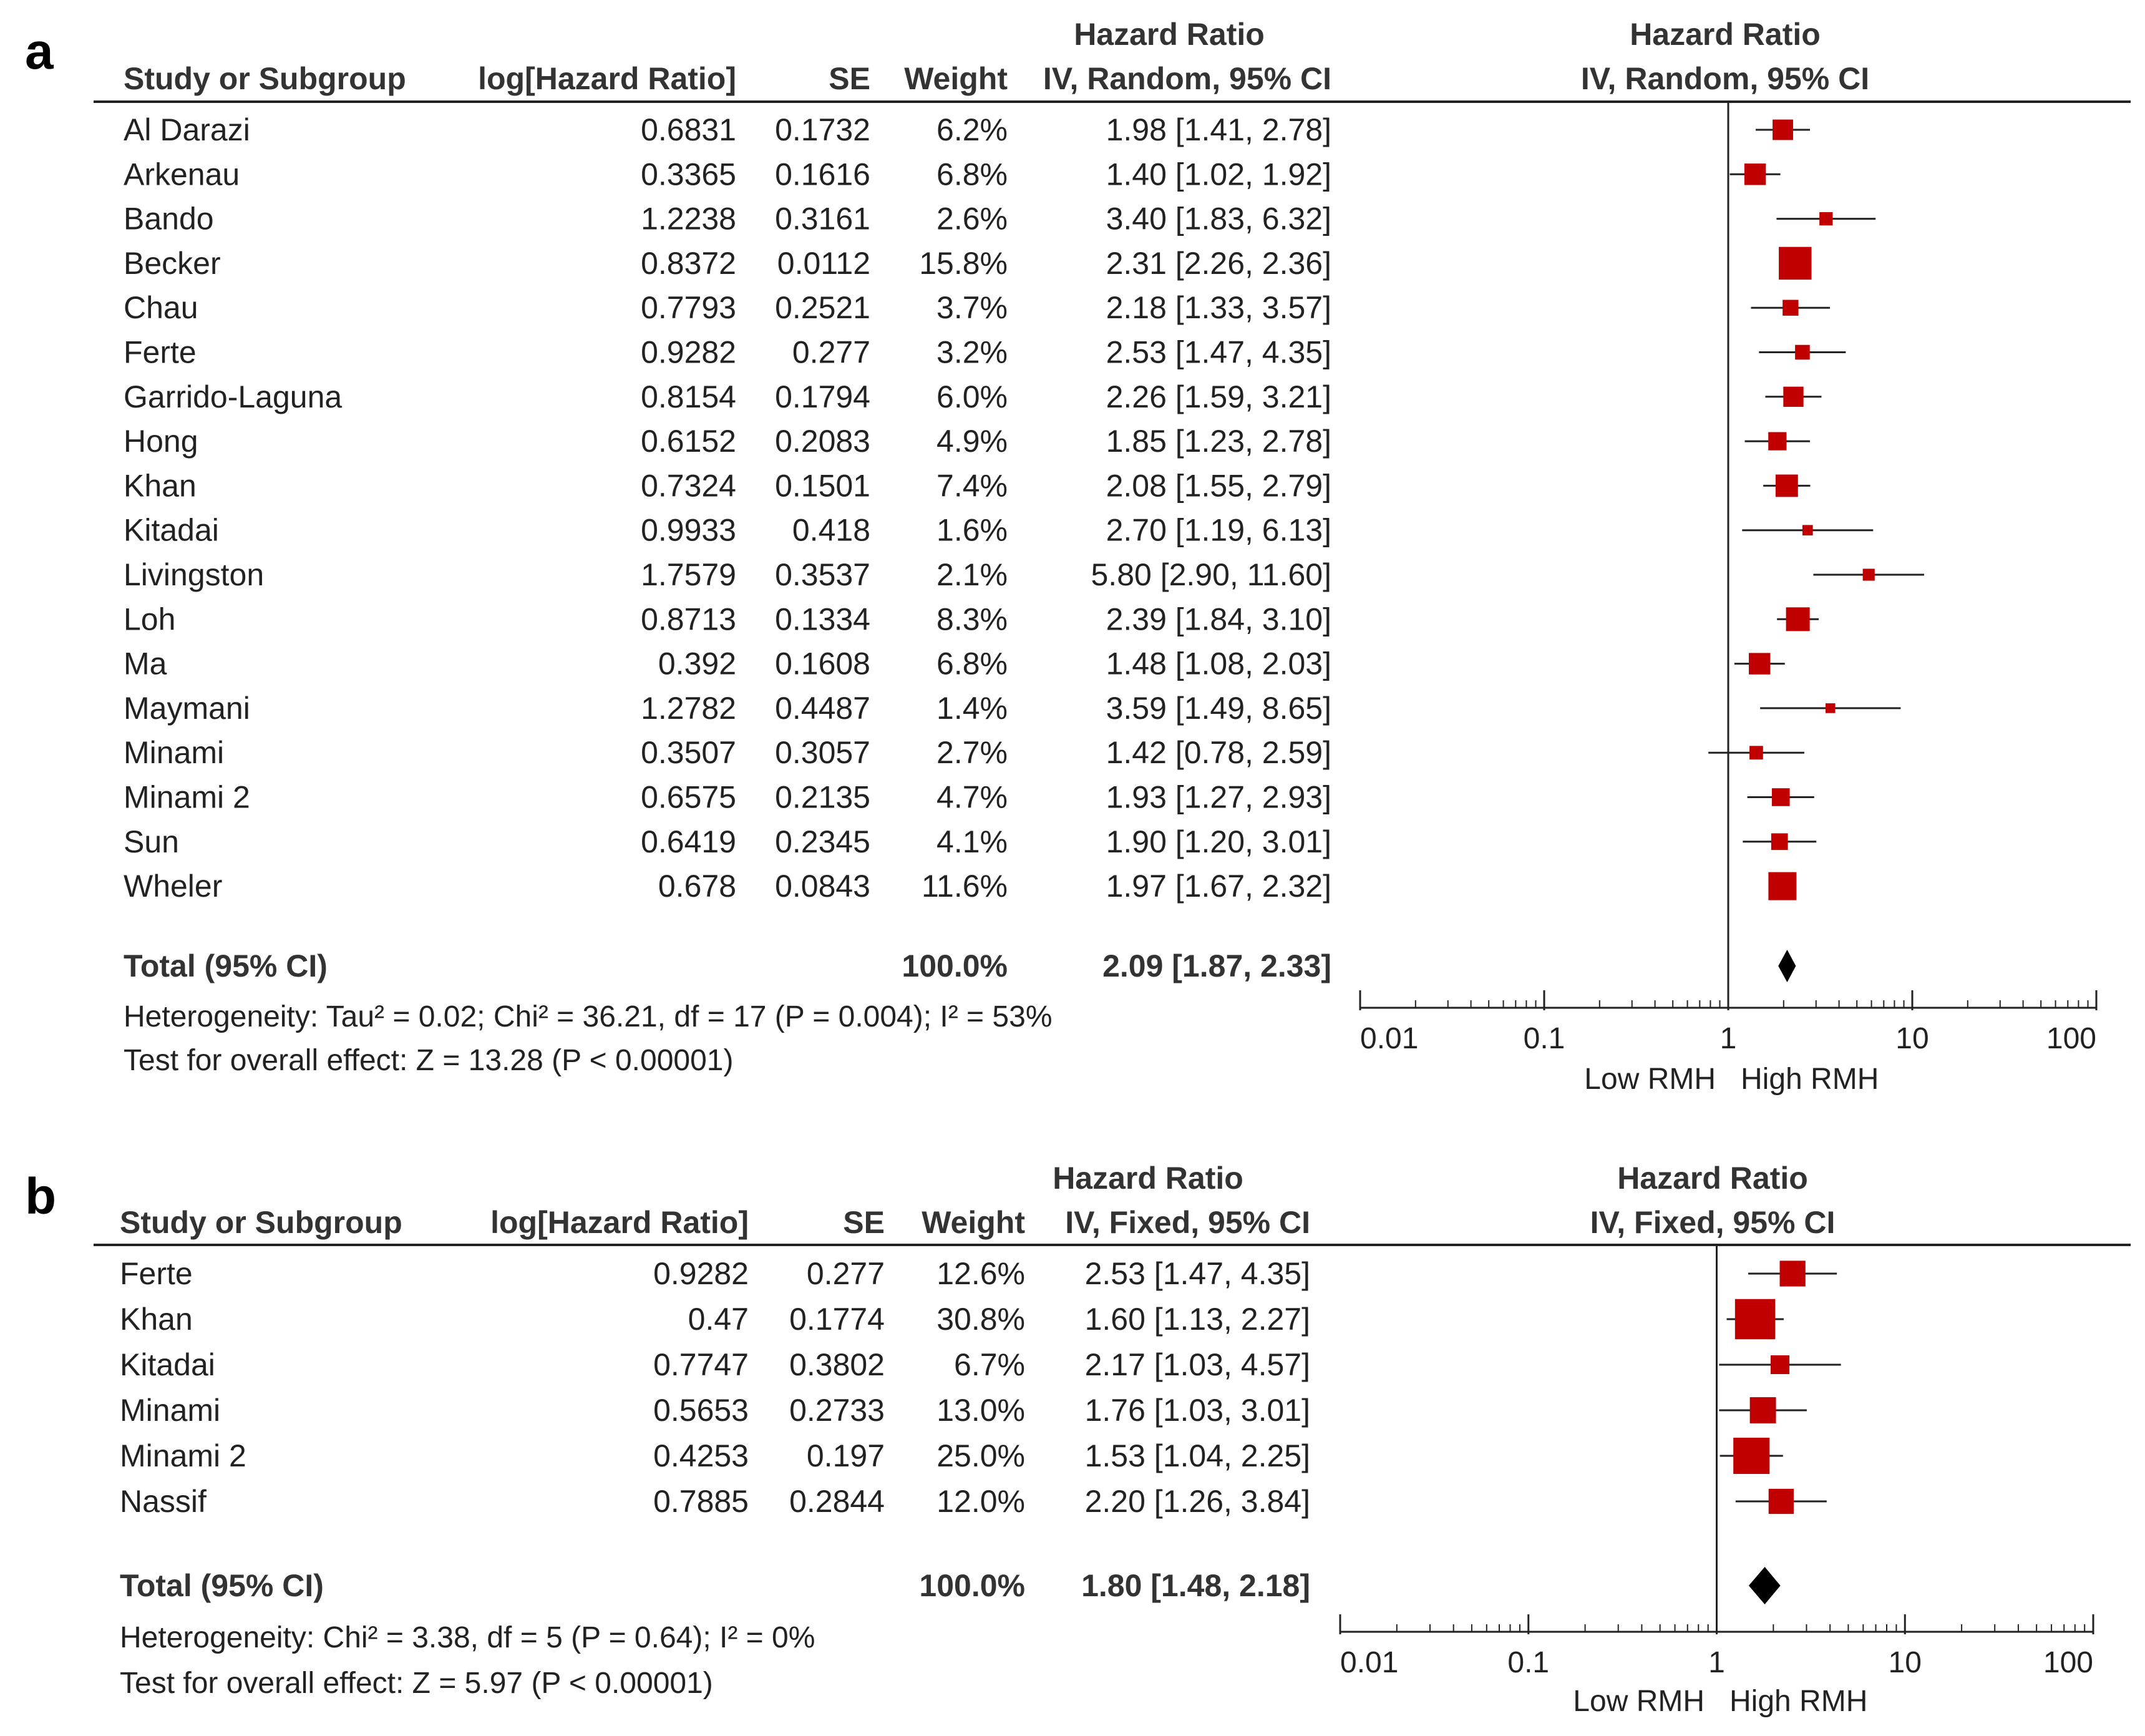 The width and height of the screenshot is (2145, 1736). What do you see at coordinates (701, 1410) in the screenshot?
I see `study-log-hr: 0.5653` at bounding box center [701, 1410].